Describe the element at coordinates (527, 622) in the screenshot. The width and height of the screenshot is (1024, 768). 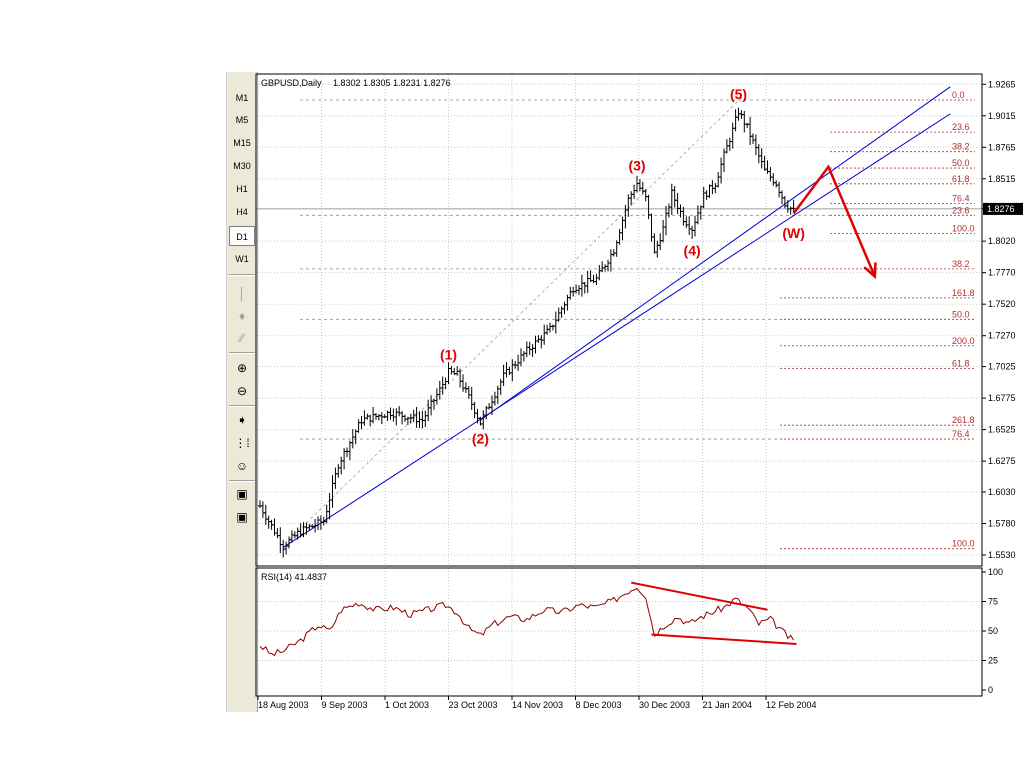
I see `rsi-line` at that location.